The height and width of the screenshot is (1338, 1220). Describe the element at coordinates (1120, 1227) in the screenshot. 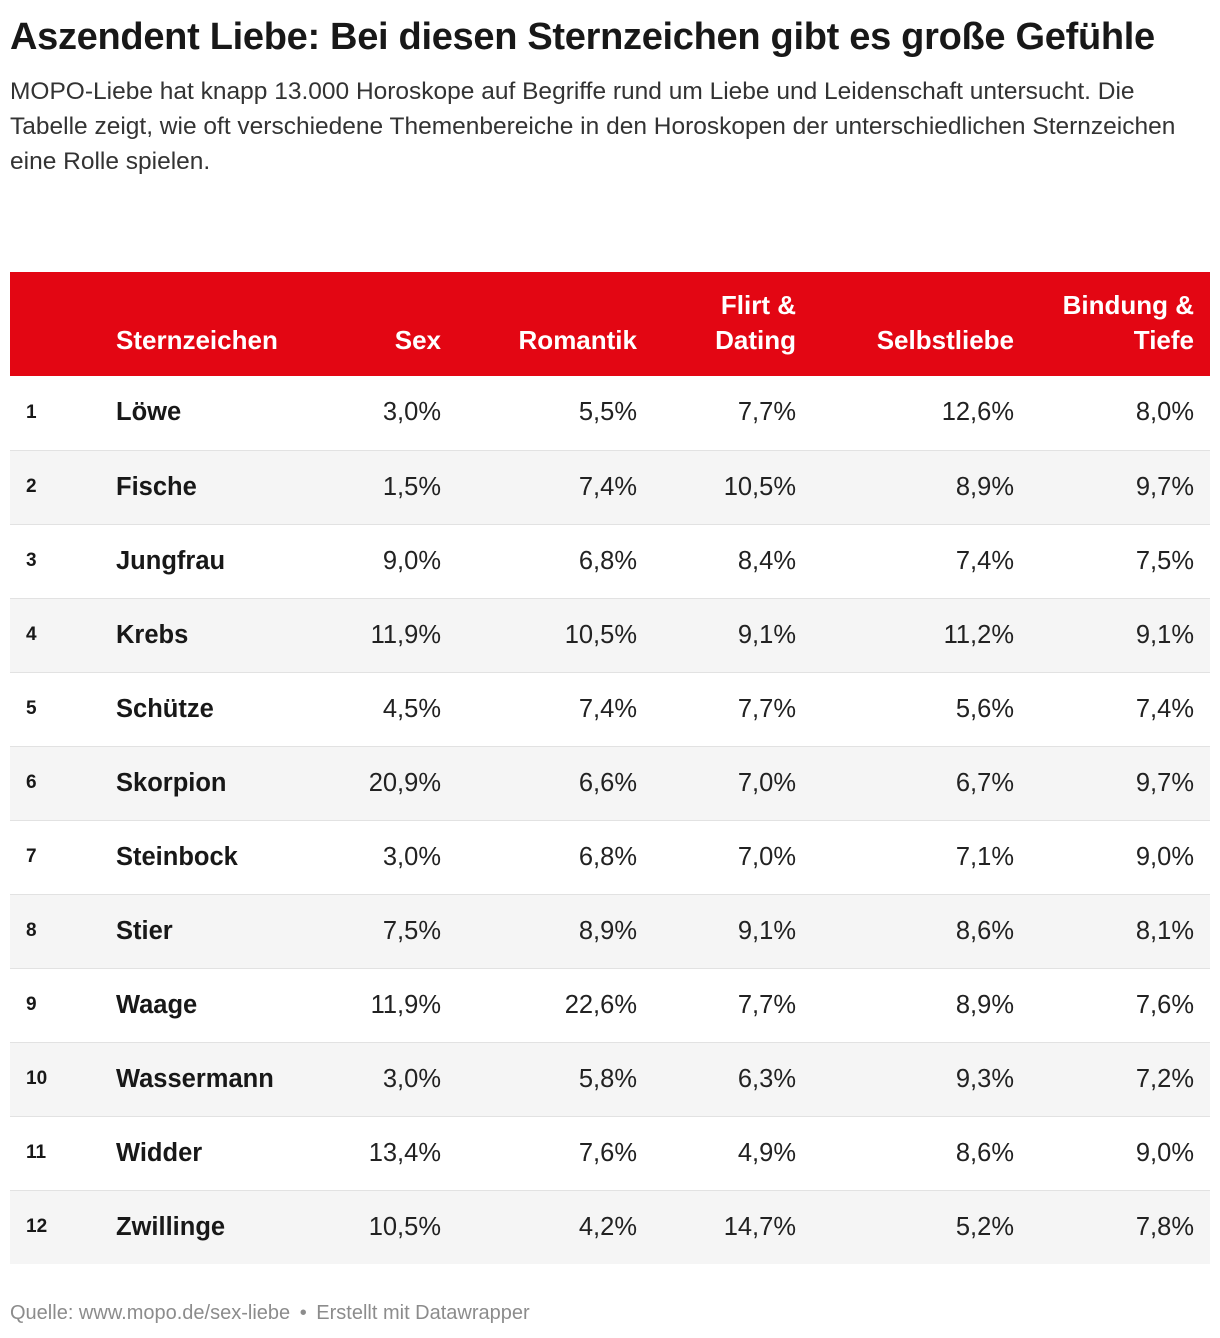

I see `value-cell: 7,8%` at that location.